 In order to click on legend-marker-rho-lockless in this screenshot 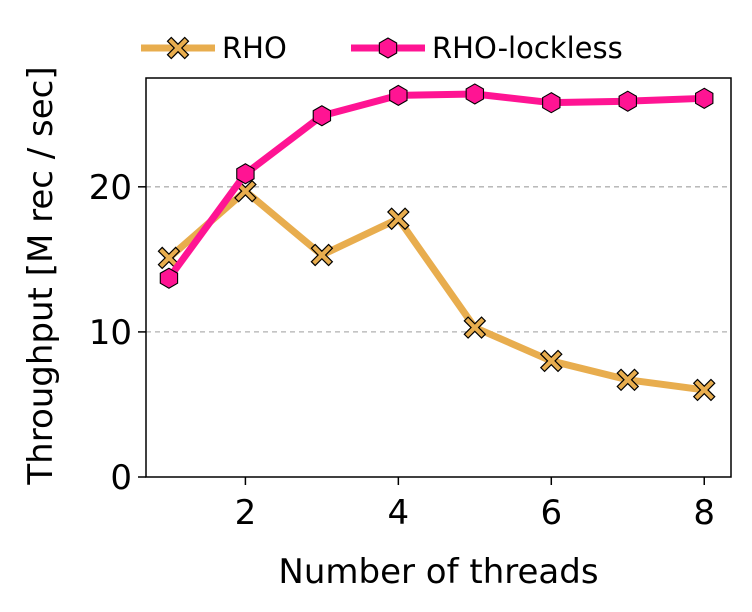, I will do `click(388, 48)`.